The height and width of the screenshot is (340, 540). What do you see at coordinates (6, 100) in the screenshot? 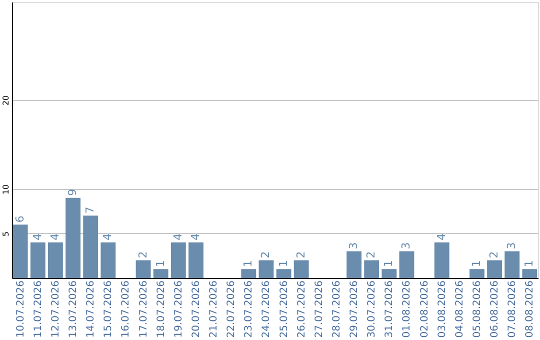
I see `y-tick-label: 20` at bounding box center [6, 100].